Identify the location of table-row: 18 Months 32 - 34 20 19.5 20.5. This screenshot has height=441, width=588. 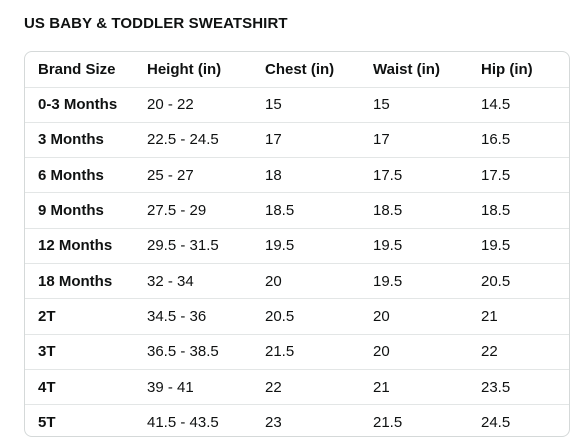
(297, 280).